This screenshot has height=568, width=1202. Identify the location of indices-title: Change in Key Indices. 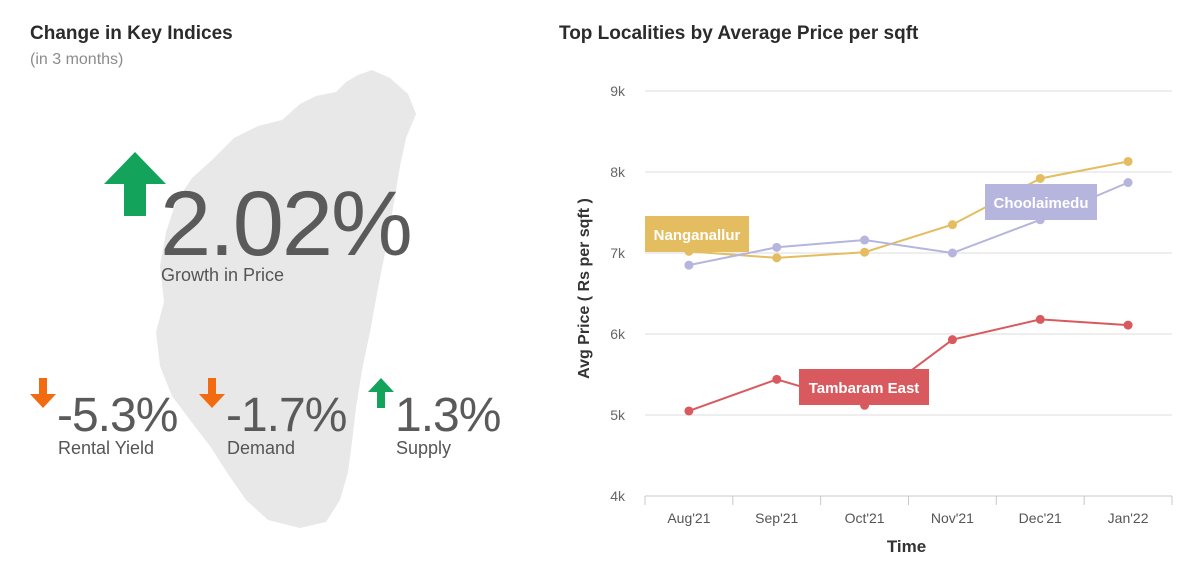
(131, 33).